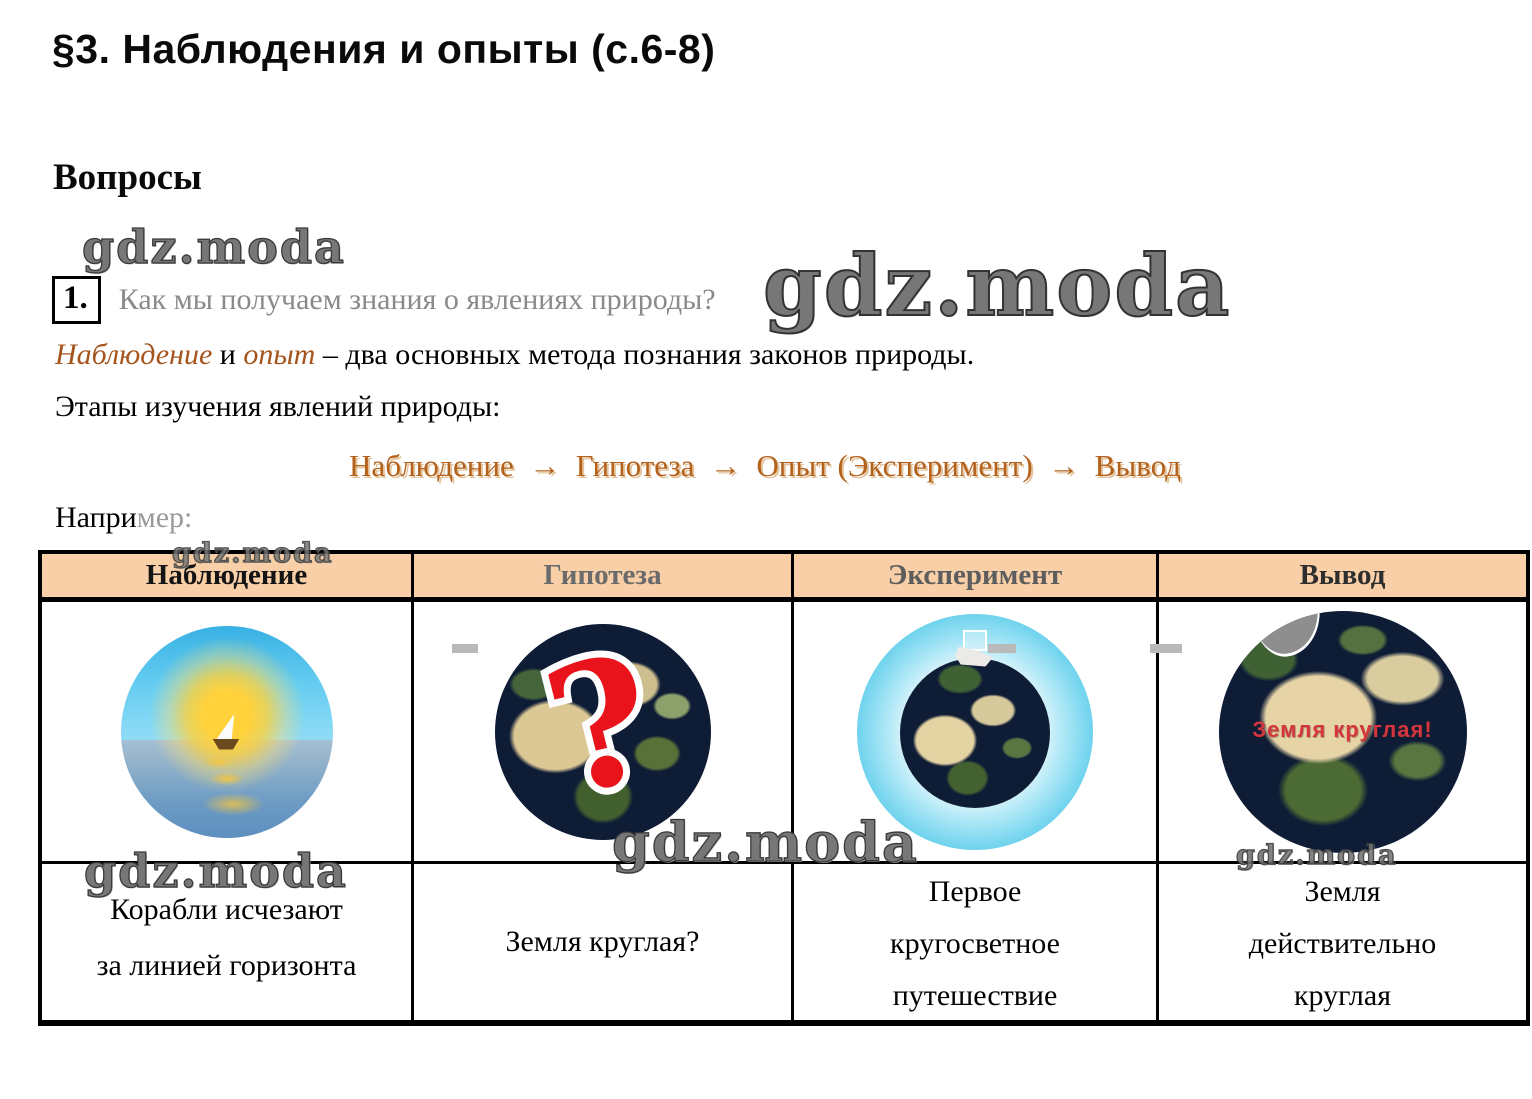  I want to click on table-image-cell-experiment, so click(976, 733).